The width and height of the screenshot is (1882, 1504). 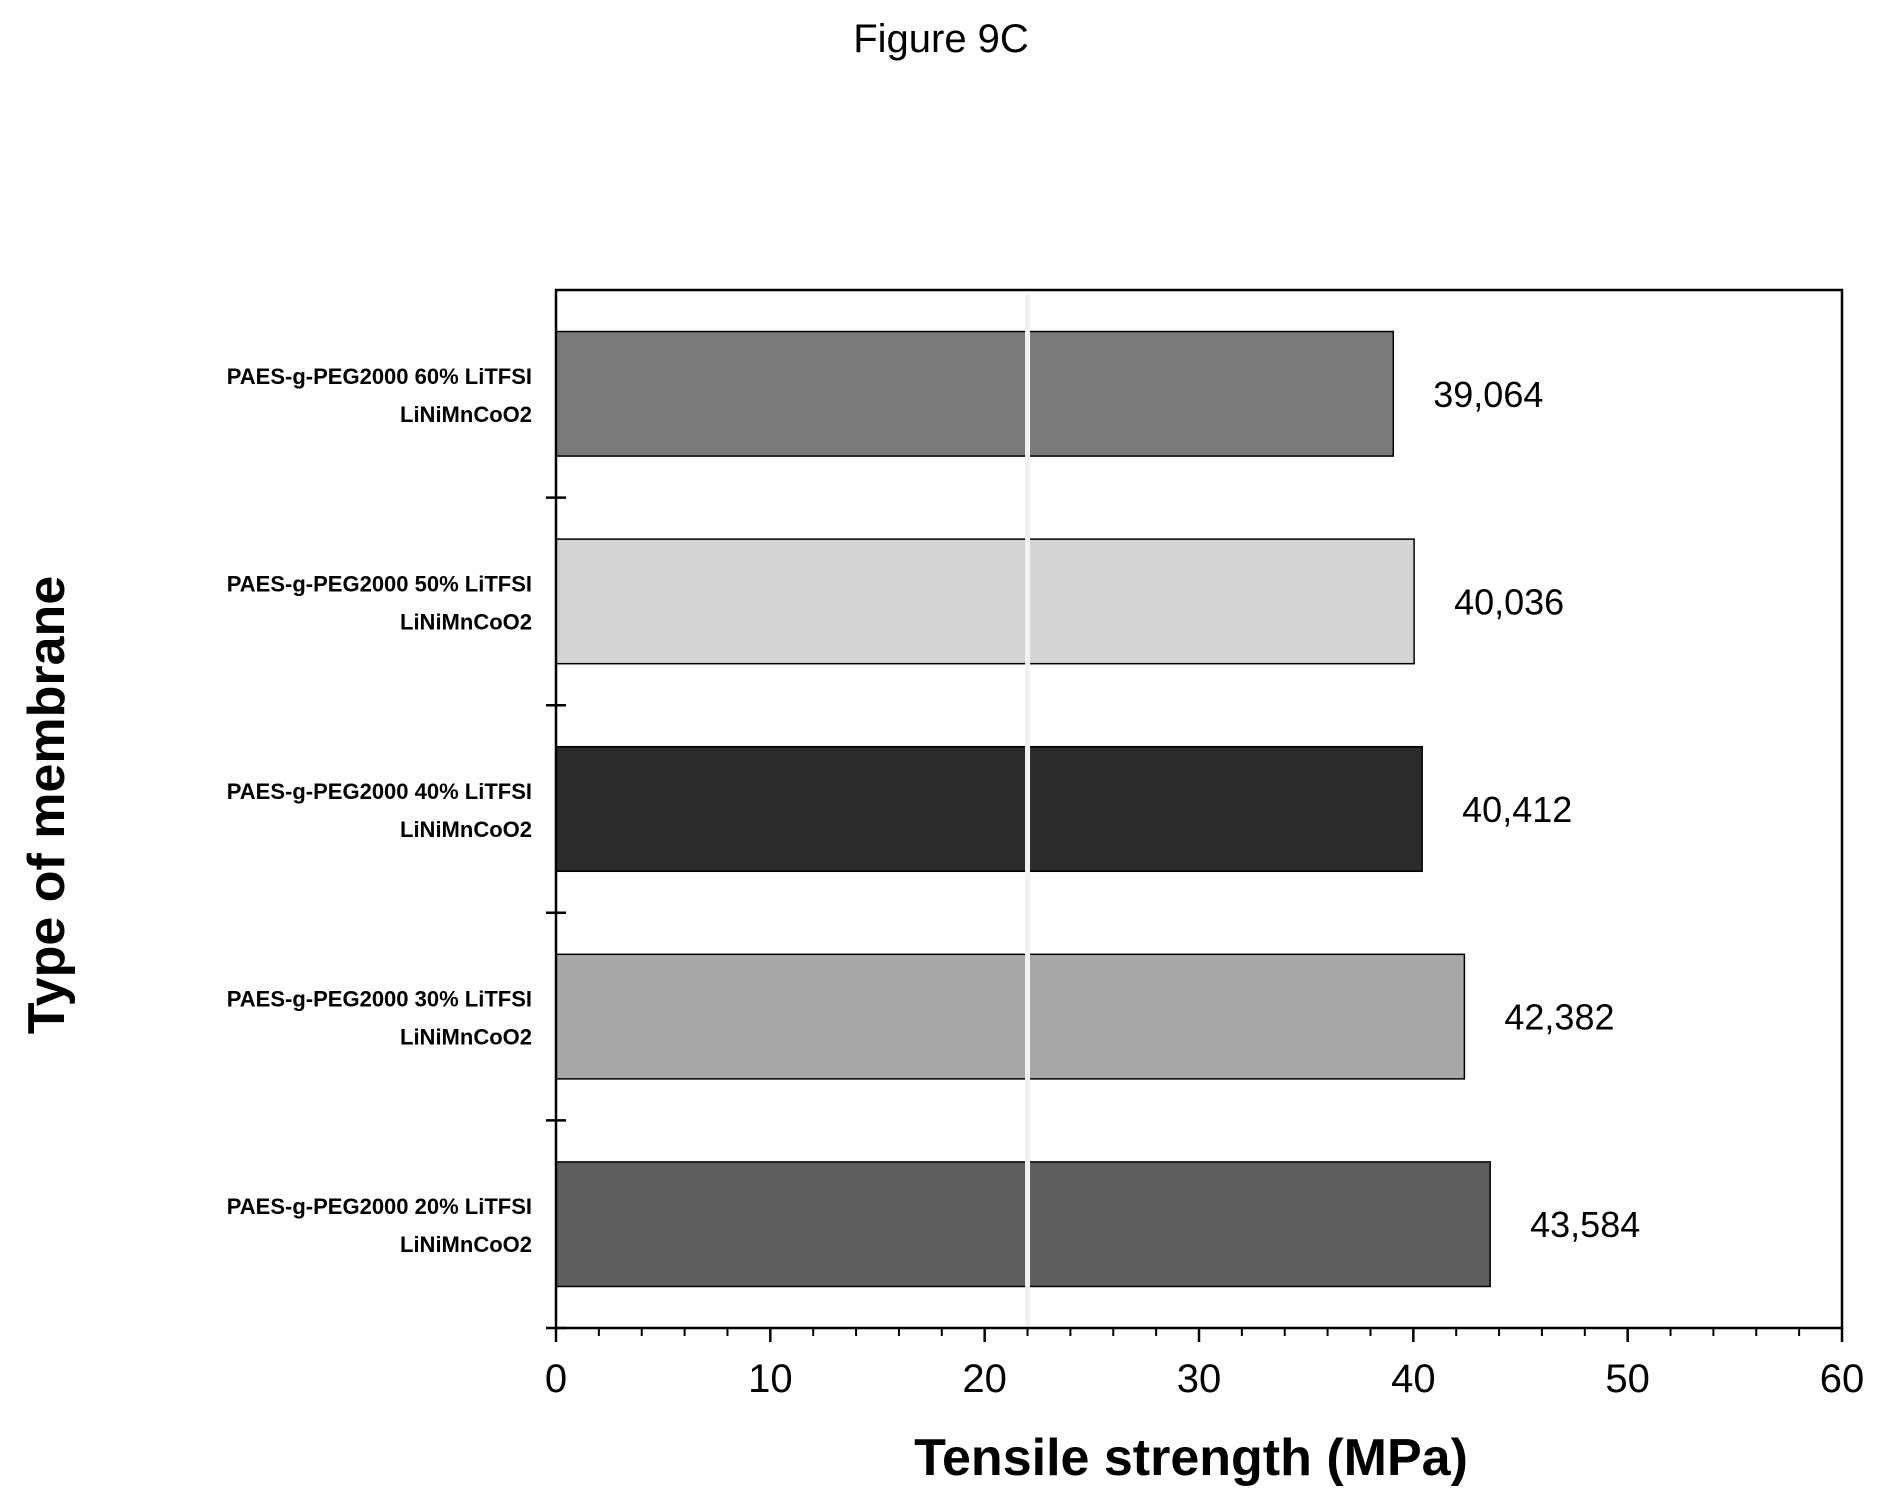 What do you see at coordinates (1191, 1458) in the screenshot?
I see `x-axis-title: Tensile strength (MPa)` at bounding box center [1191, 1458].